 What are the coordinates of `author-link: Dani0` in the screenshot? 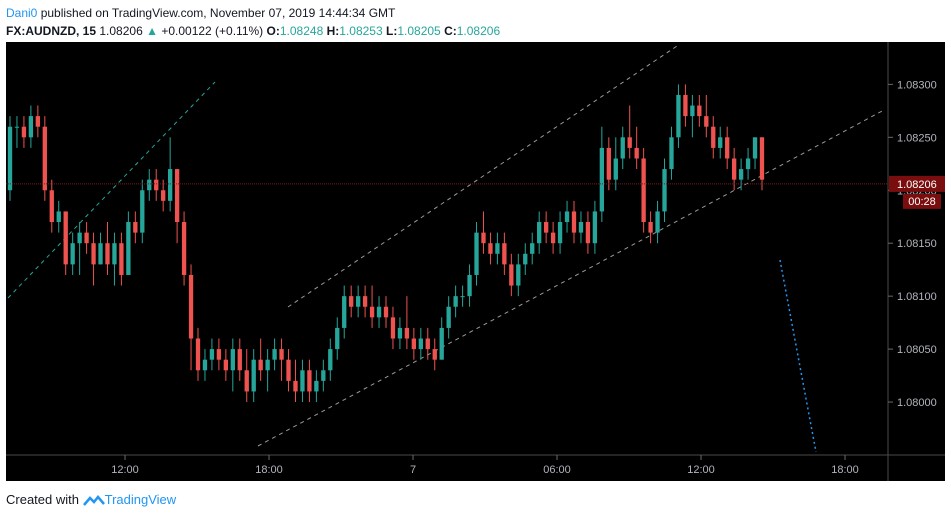 It's located at (22, 13).